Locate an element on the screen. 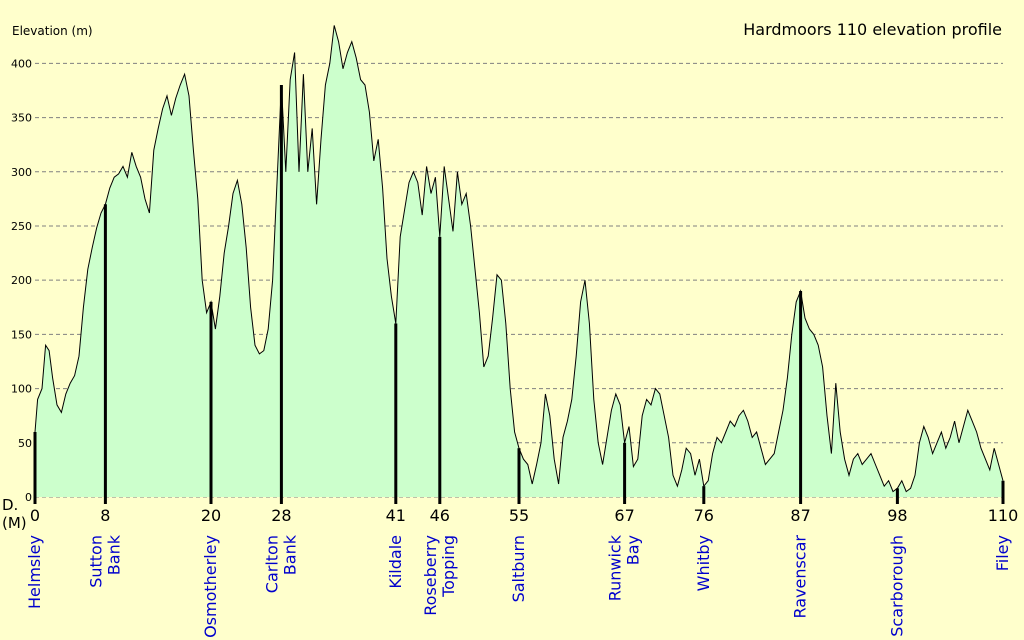 The height and width of the screenshot is (640, 1024). chart-title: Hardmoors 110 elevation profile is located at coordinates (872, 29).